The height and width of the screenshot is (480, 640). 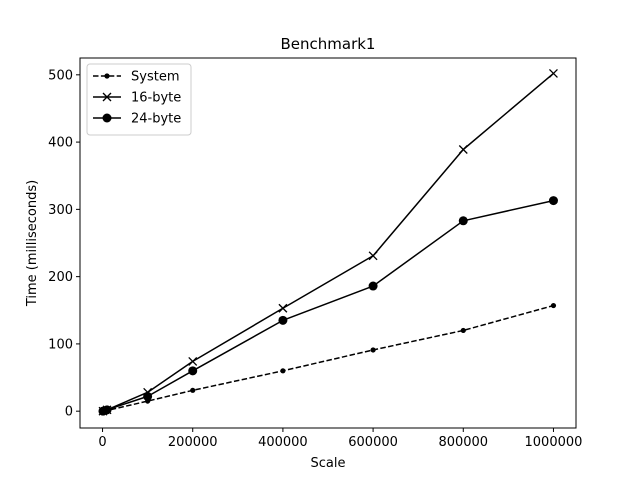 I want to click on y-tick-label: 100, so click(x=60, y=344).